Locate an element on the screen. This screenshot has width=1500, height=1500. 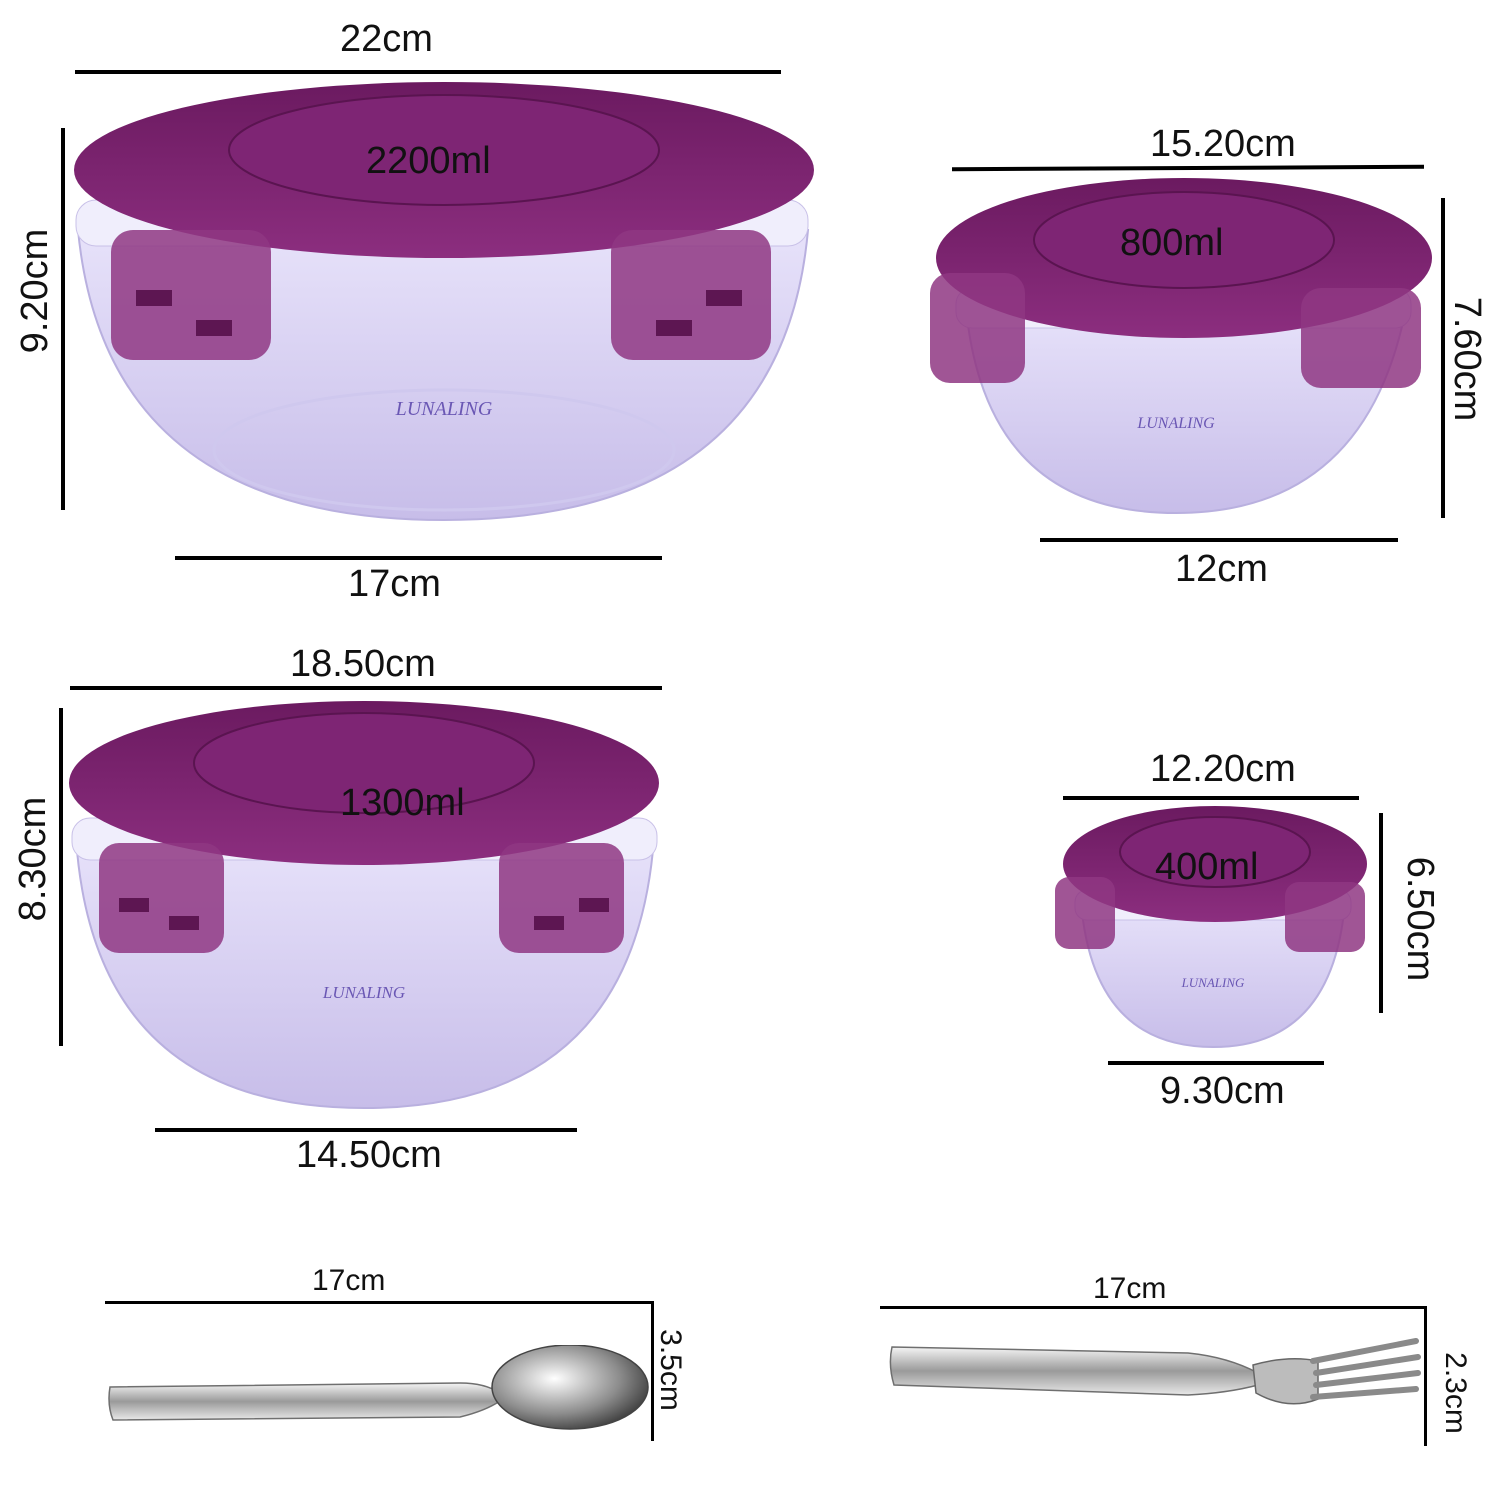
large-bowl-height-rule is located at coordinates (63, 319).